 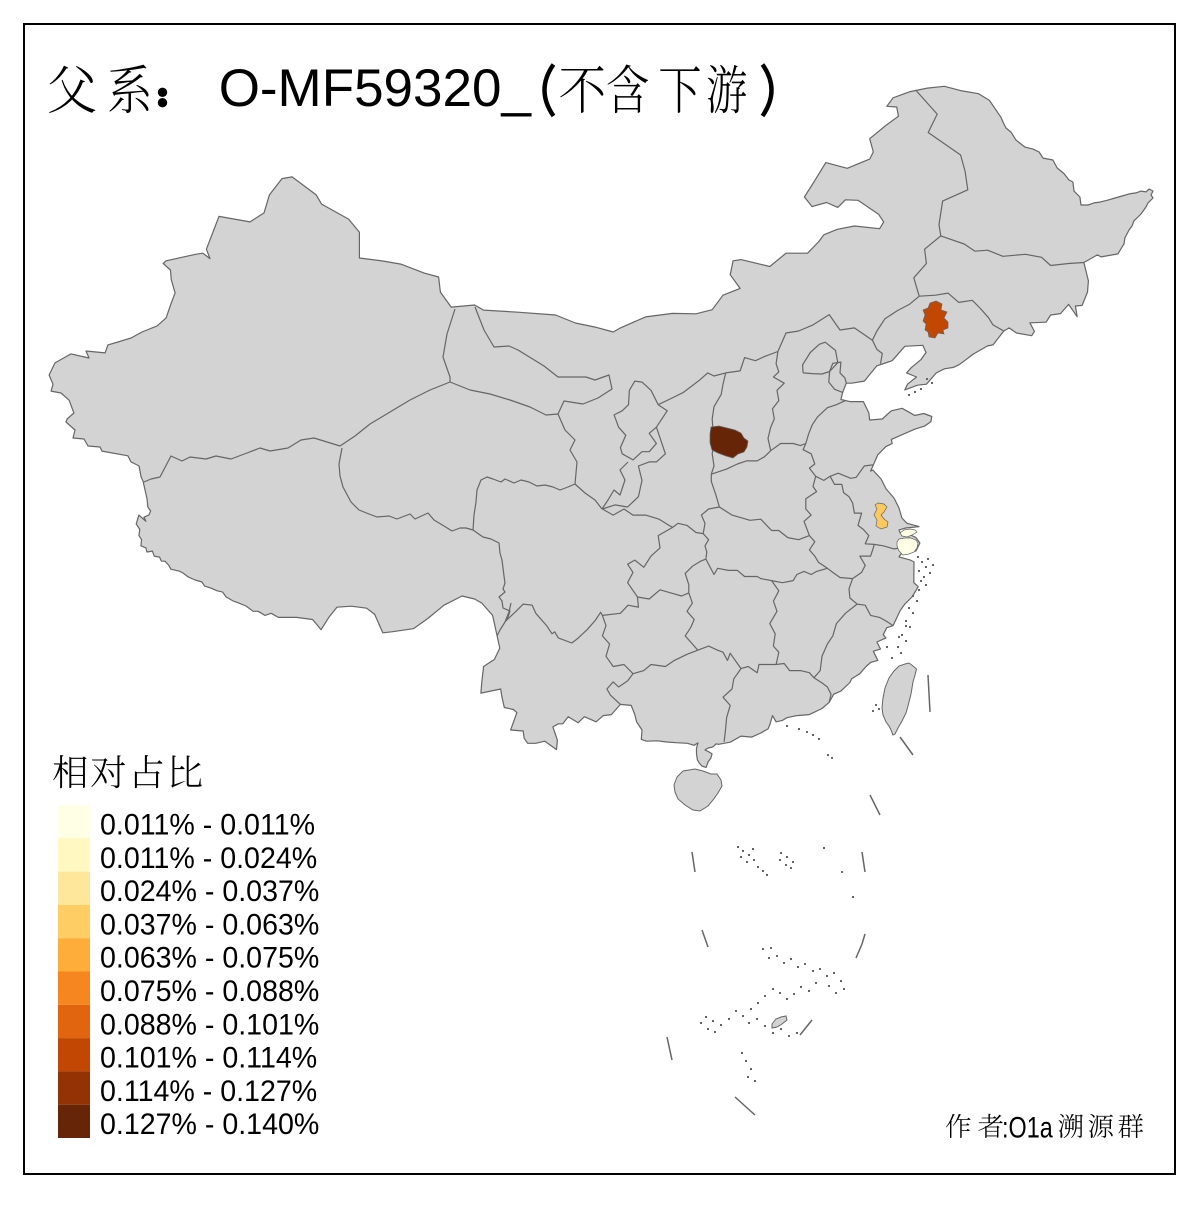 What do you see at coordinates (209, 1125) in the screenshot?
I see `svg-text: 0.127% - 0.140%` at bounding box center [209, 1125].